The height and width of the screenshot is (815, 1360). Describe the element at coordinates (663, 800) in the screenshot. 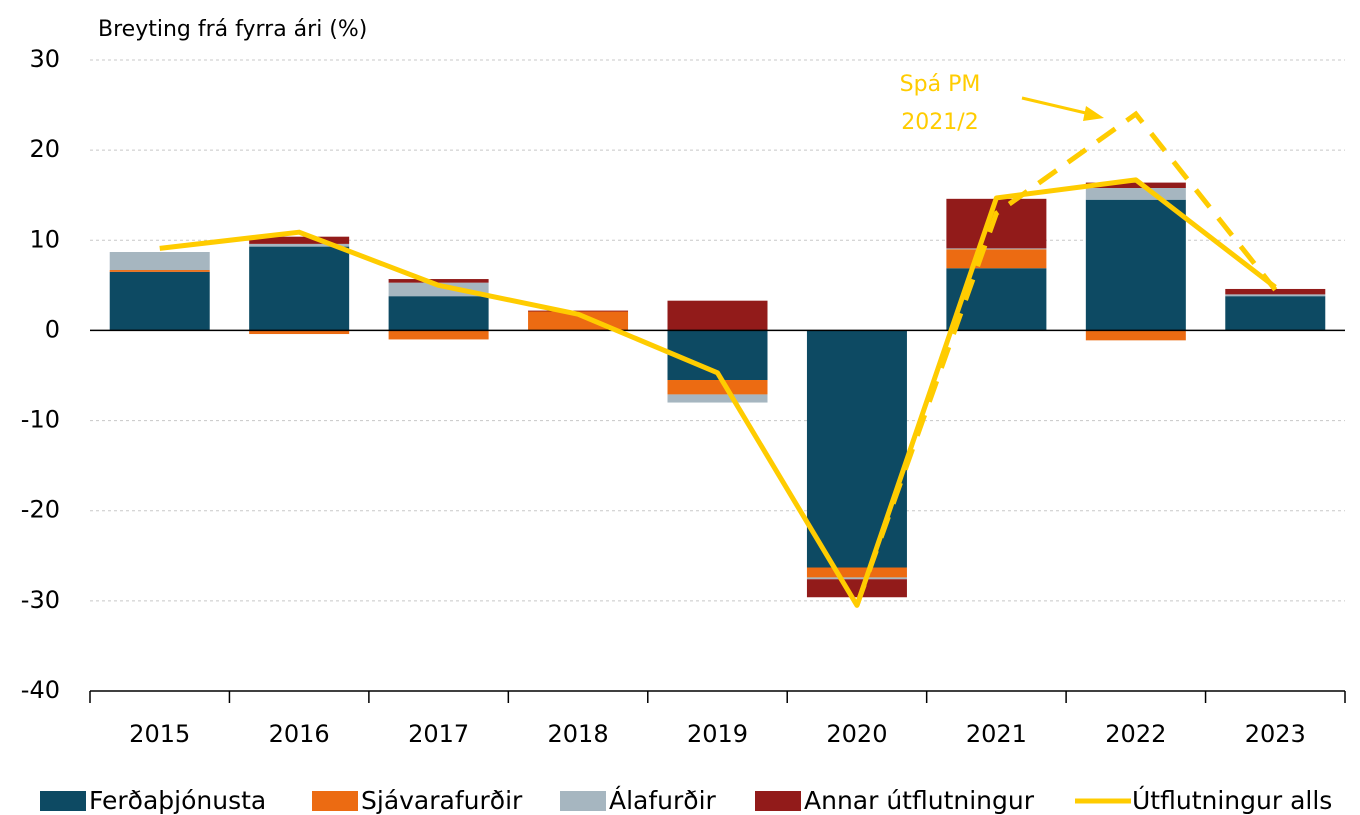

I see `legend-label: Álafurðir` at that location.